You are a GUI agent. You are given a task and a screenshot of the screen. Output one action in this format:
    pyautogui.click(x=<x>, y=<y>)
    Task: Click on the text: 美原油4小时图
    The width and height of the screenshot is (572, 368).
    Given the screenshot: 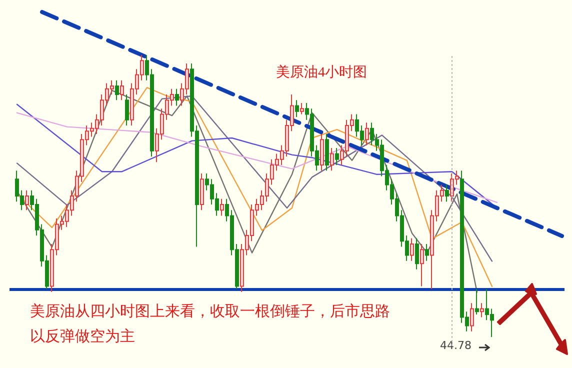 What is the action you would take?
    pyautogui.click(x=321, y=72)
    